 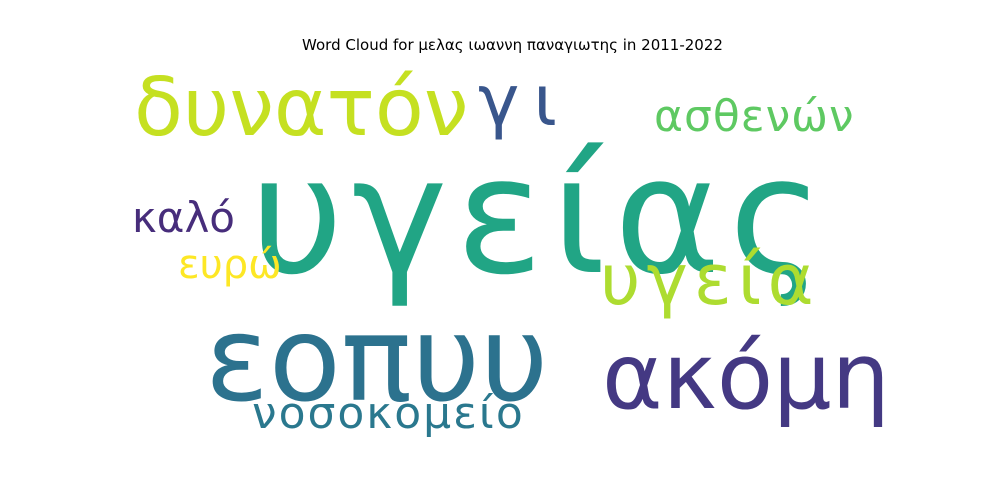 What do you see at coordinates (754, 116) in the screenshot?
I see `word-7: ασθενών` at bounding box center [754, 116].